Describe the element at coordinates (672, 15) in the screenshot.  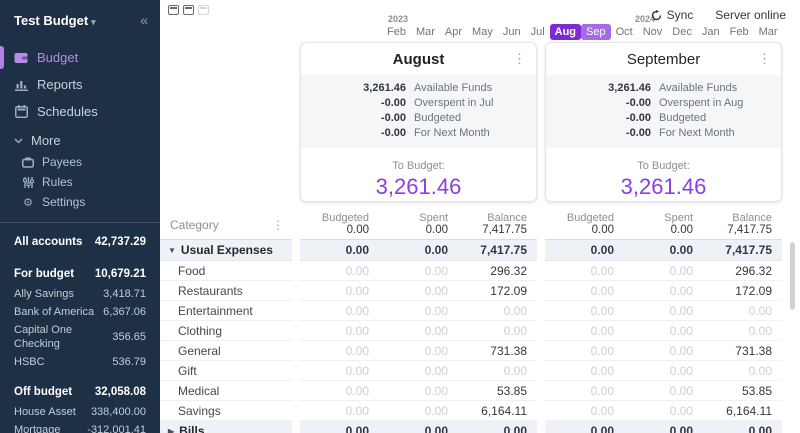
I see `sync-button: Sync` at that location.